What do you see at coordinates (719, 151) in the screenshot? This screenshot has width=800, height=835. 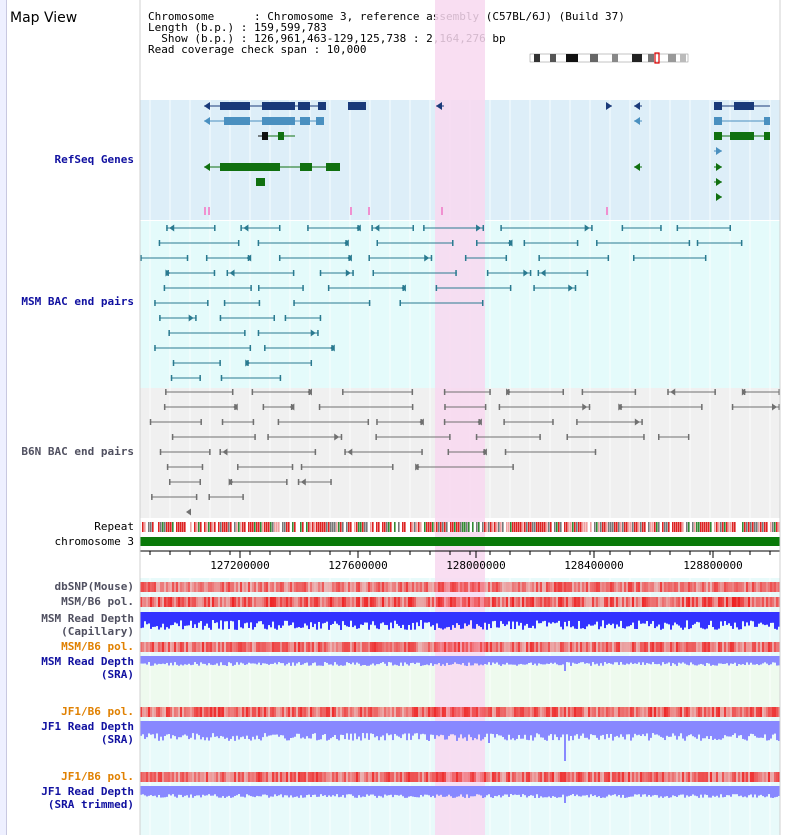 I see `gene-arrow` at bounding box center [719, 151].